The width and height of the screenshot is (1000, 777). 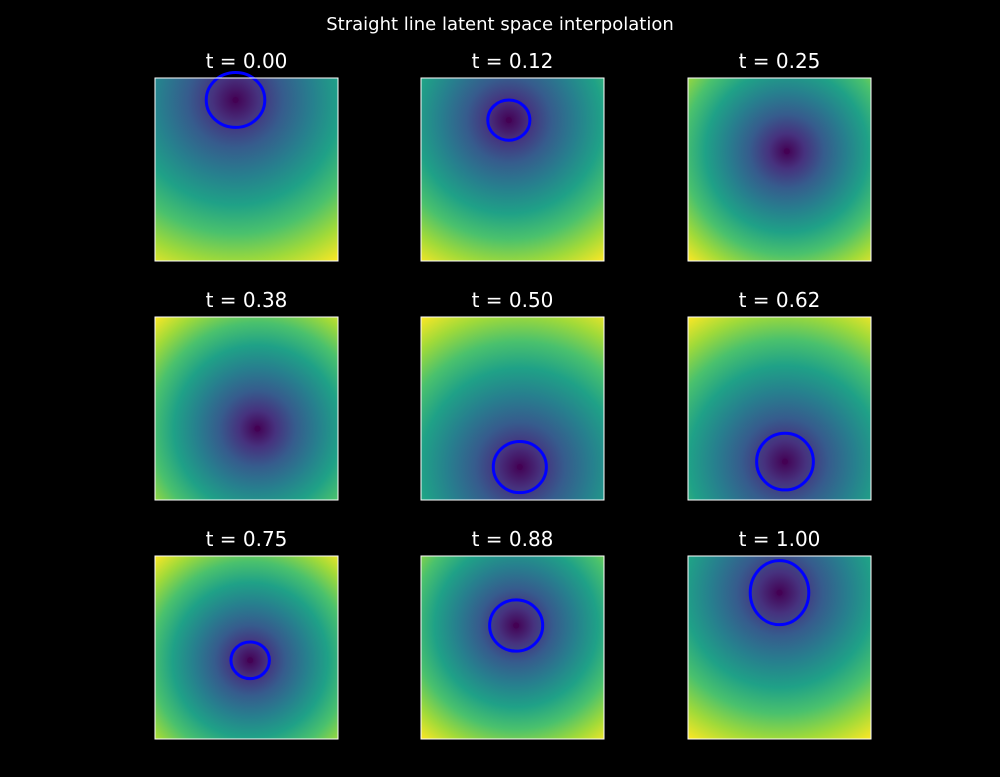 What do you see at coordinates (780, 300) in the screenshot?
I see `panel-title: t = 0.62` at bounding box center [780, 300].